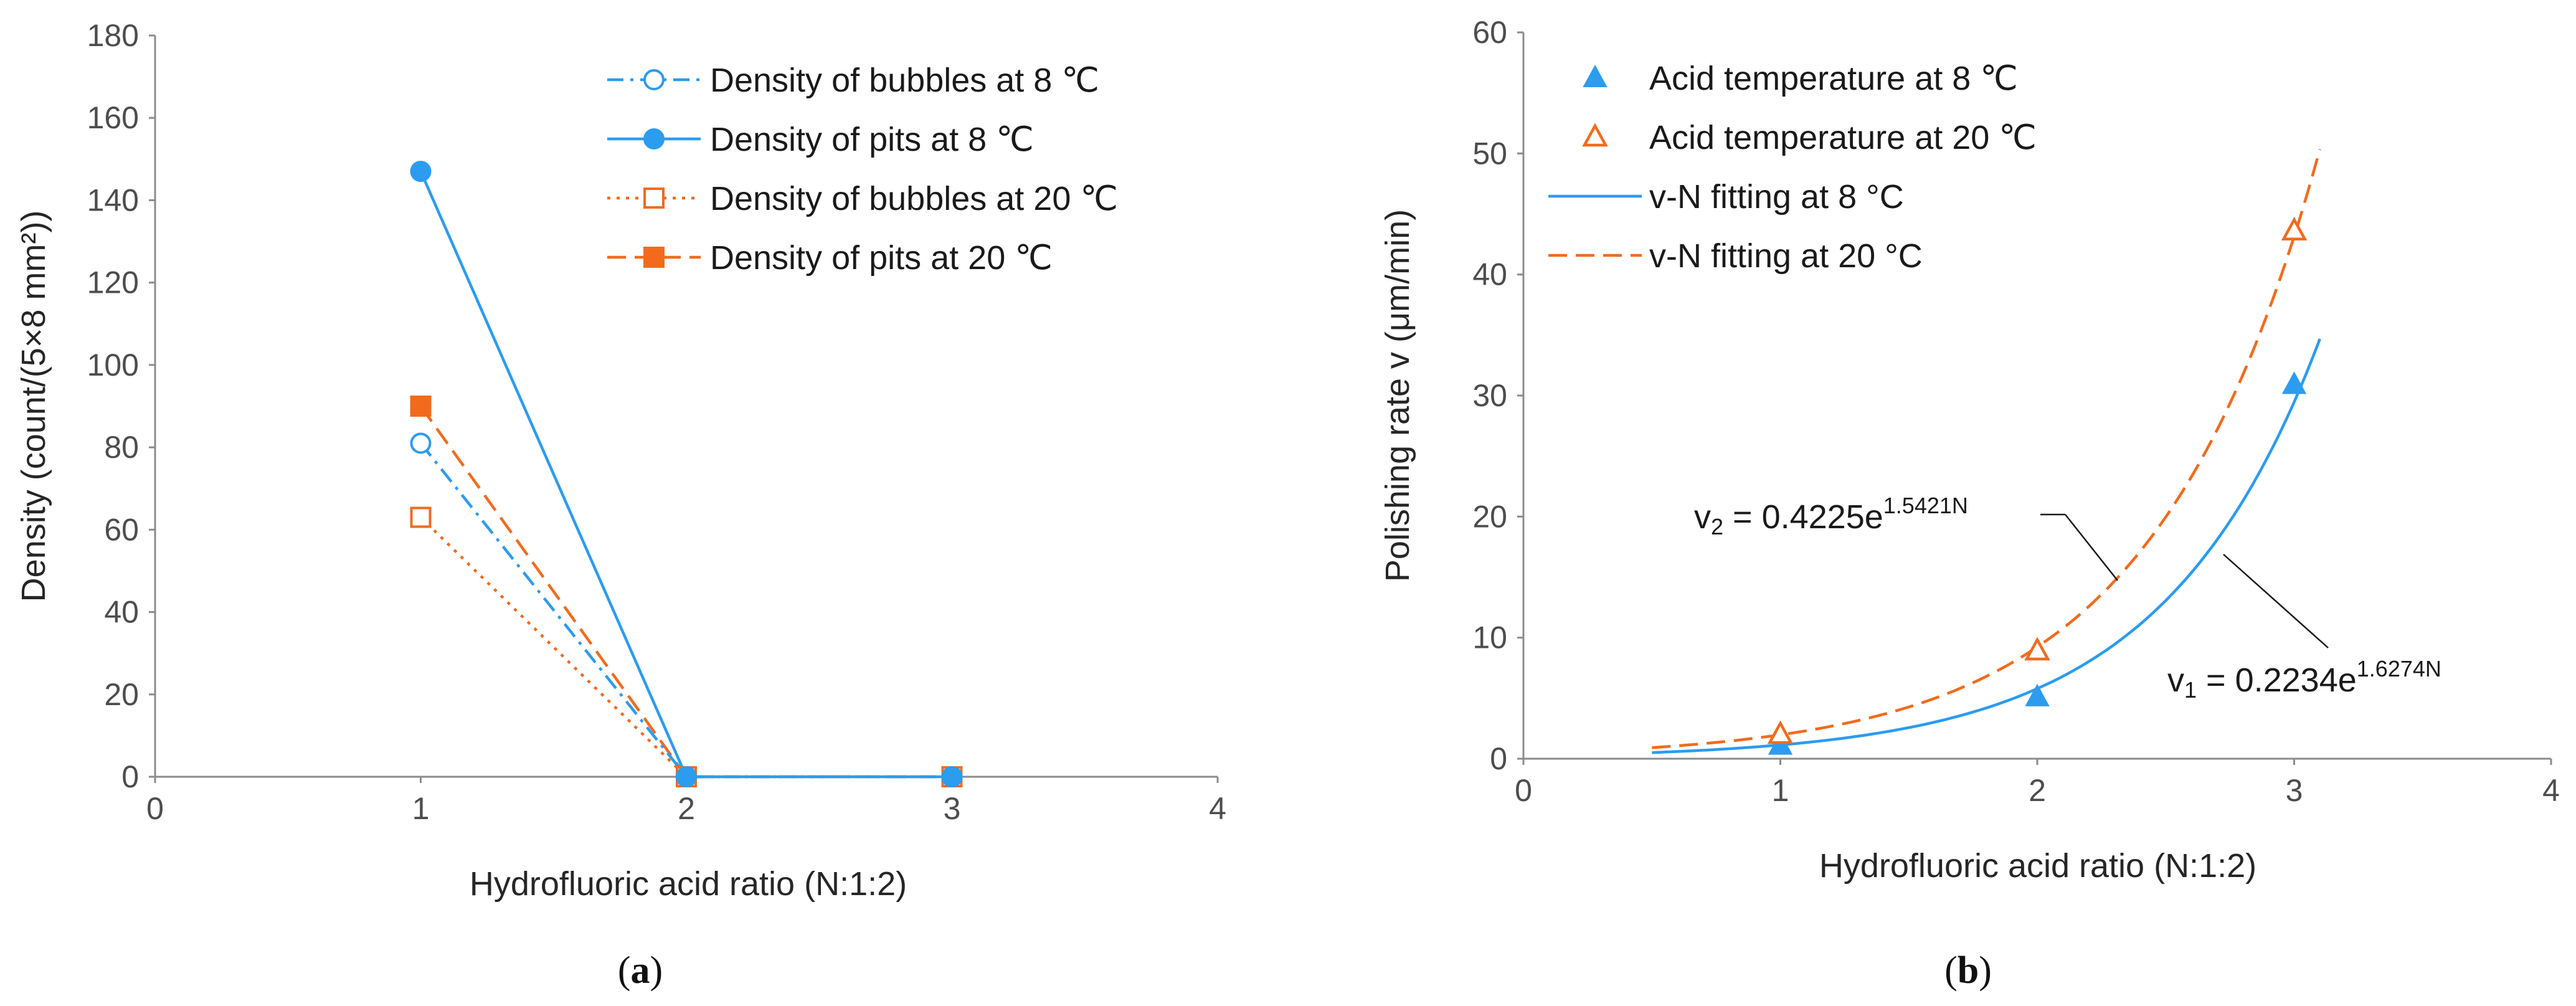 This screenshot has height=1006, width=2576. I want to click on chart-a-series-2-point, so click(421, 517).